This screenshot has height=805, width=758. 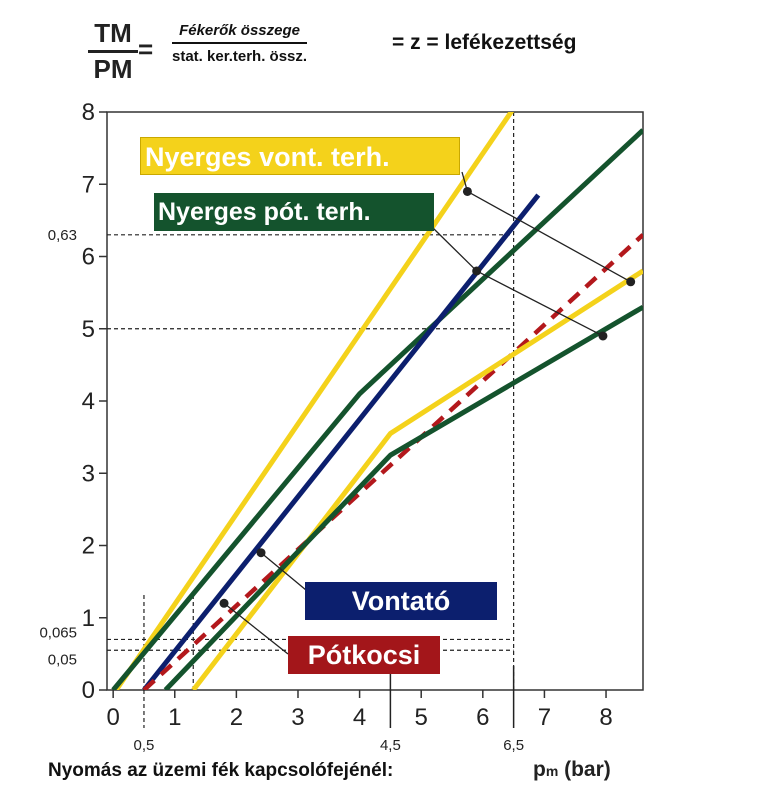 I want to click on formula-lhs-denominator: PM, so click(x=113, y=69).